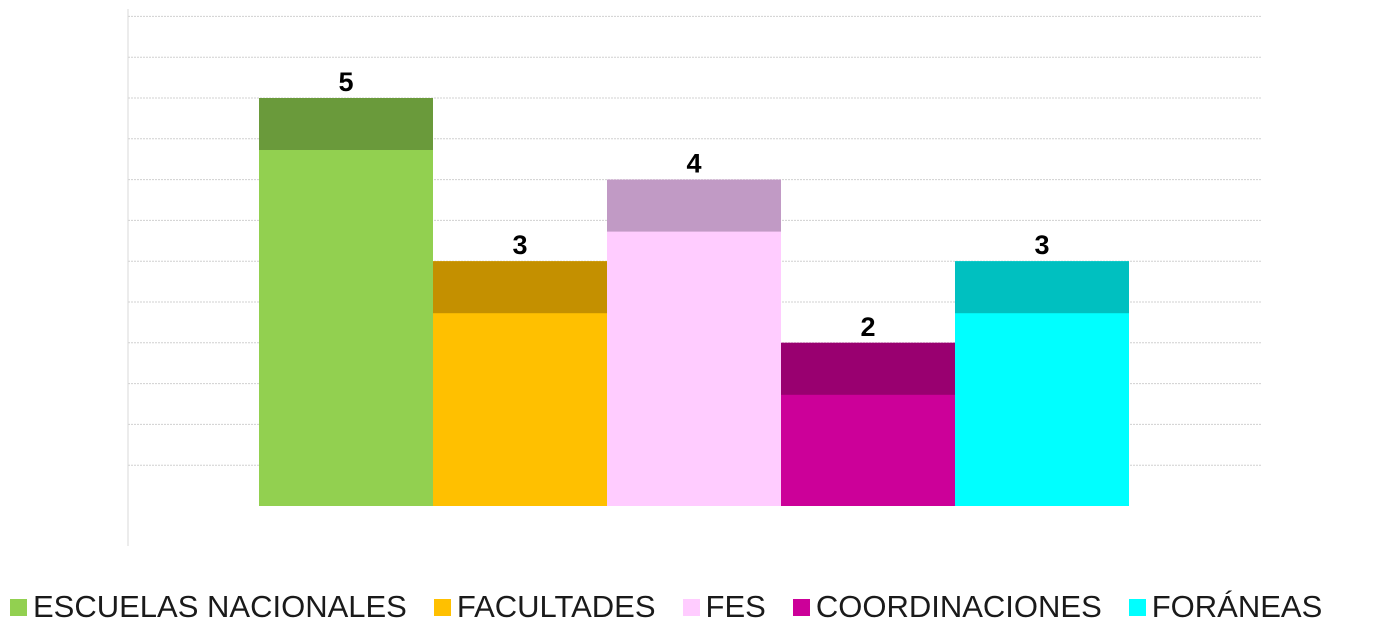  I want to click on legend-item-escuelas-nacionales: ESCUELAS NACIONALES, so click(208, 607).